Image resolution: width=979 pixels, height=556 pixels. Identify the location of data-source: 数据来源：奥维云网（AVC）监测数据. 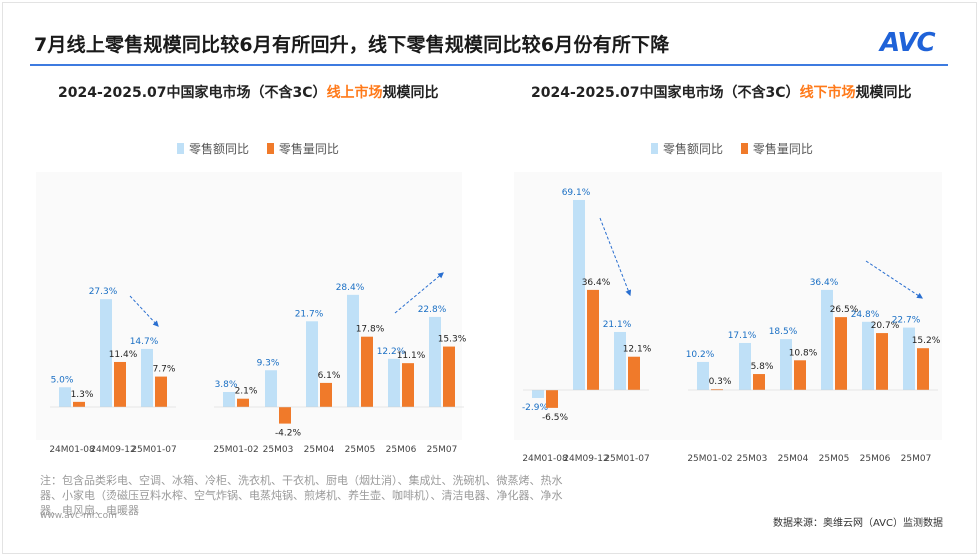
(857, 523).